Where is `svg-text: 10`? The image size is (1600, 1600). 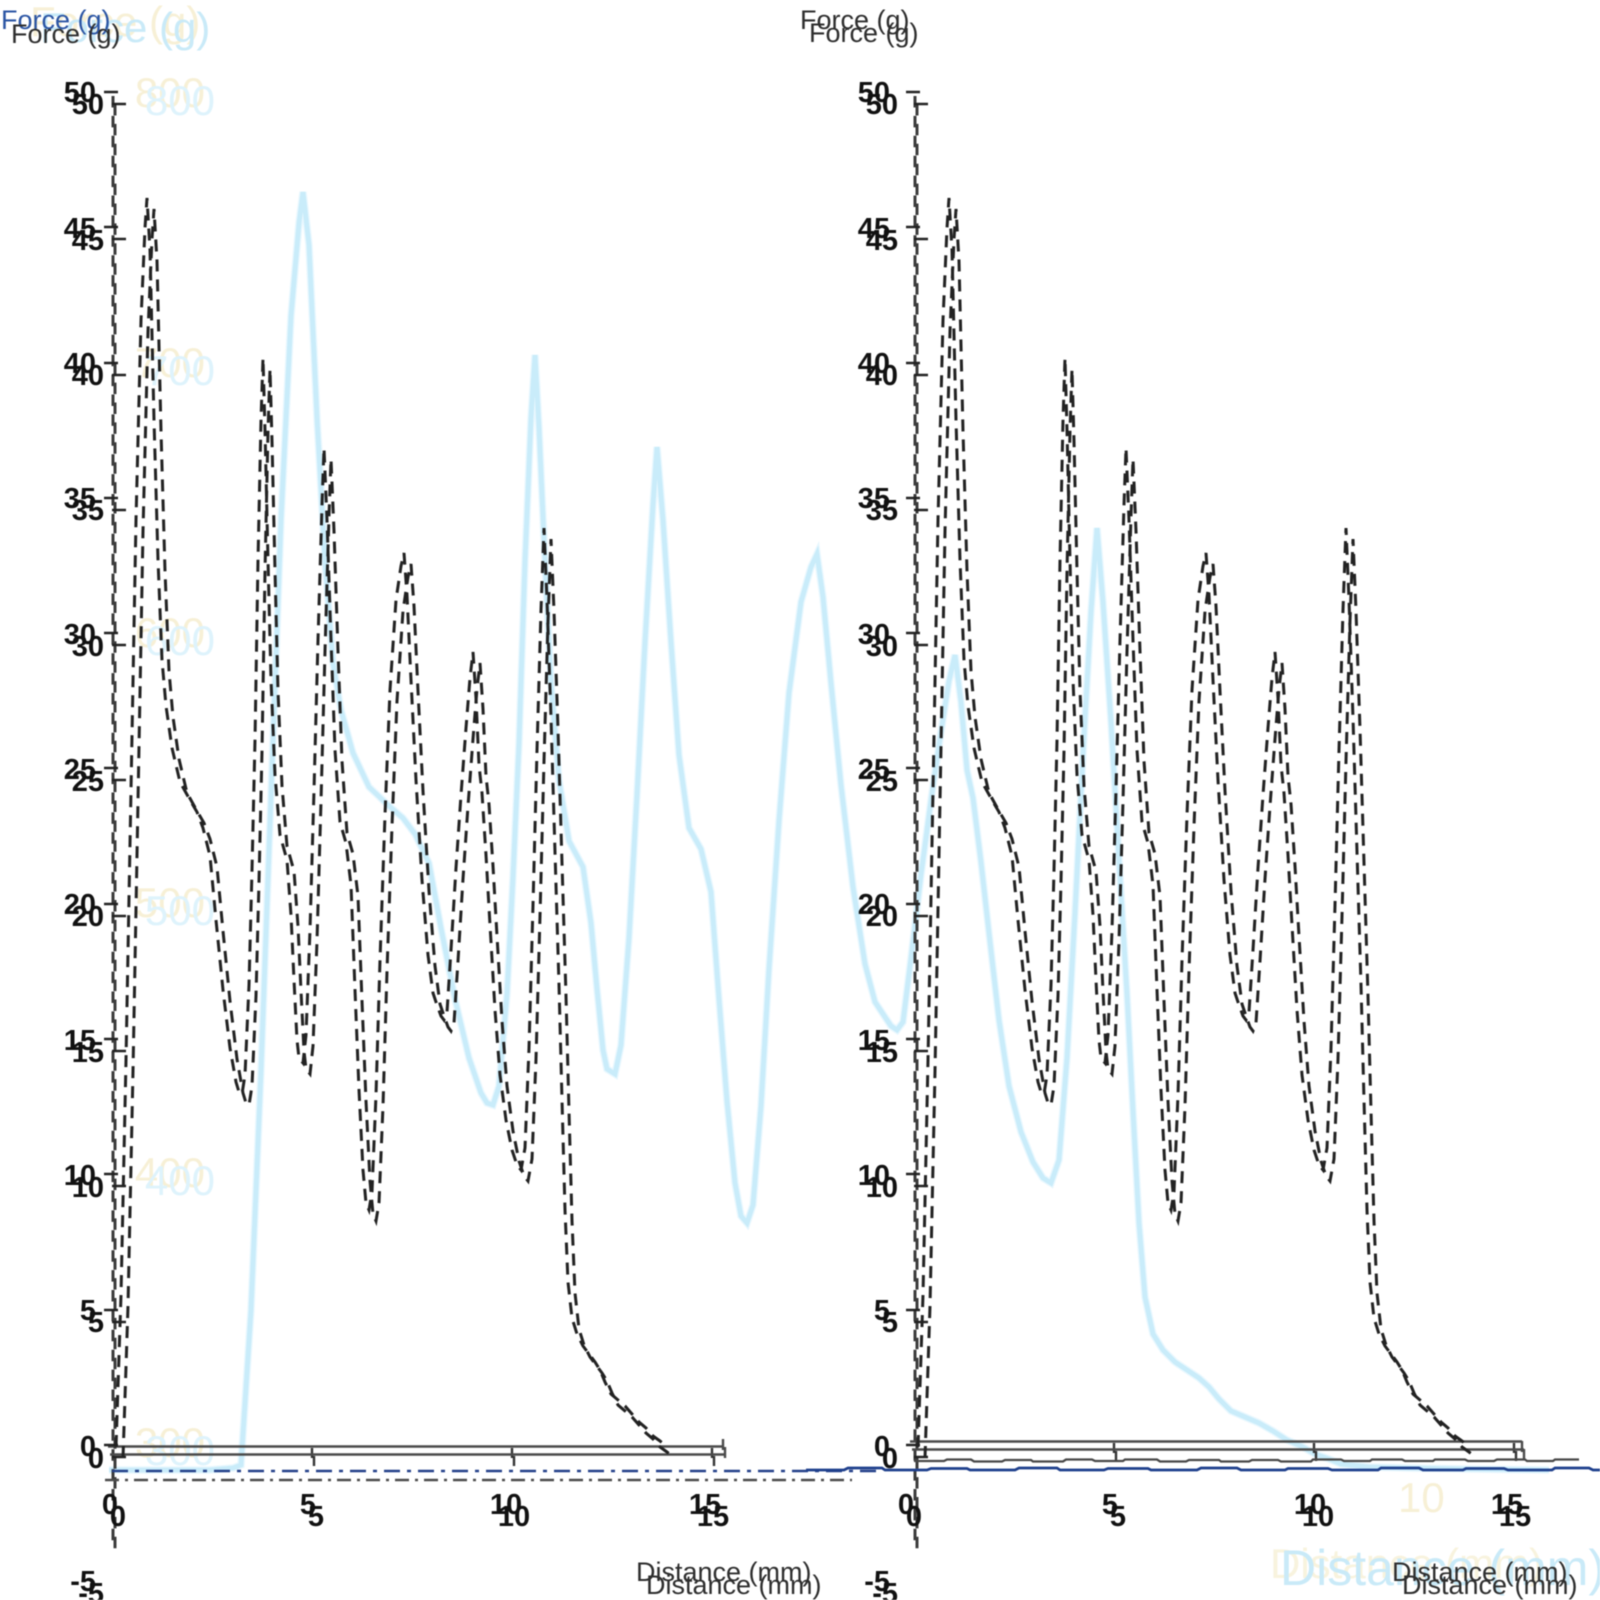
svg-text: 10 is located at coordinates (1421, 1497).